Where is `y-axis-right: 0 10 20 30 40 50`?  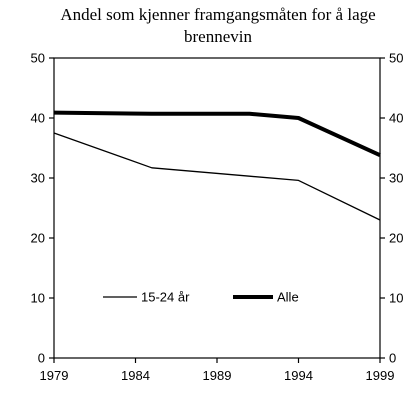
y-axis-right: 0 10 20 30 40 50 is located at coordinates (391, 208).